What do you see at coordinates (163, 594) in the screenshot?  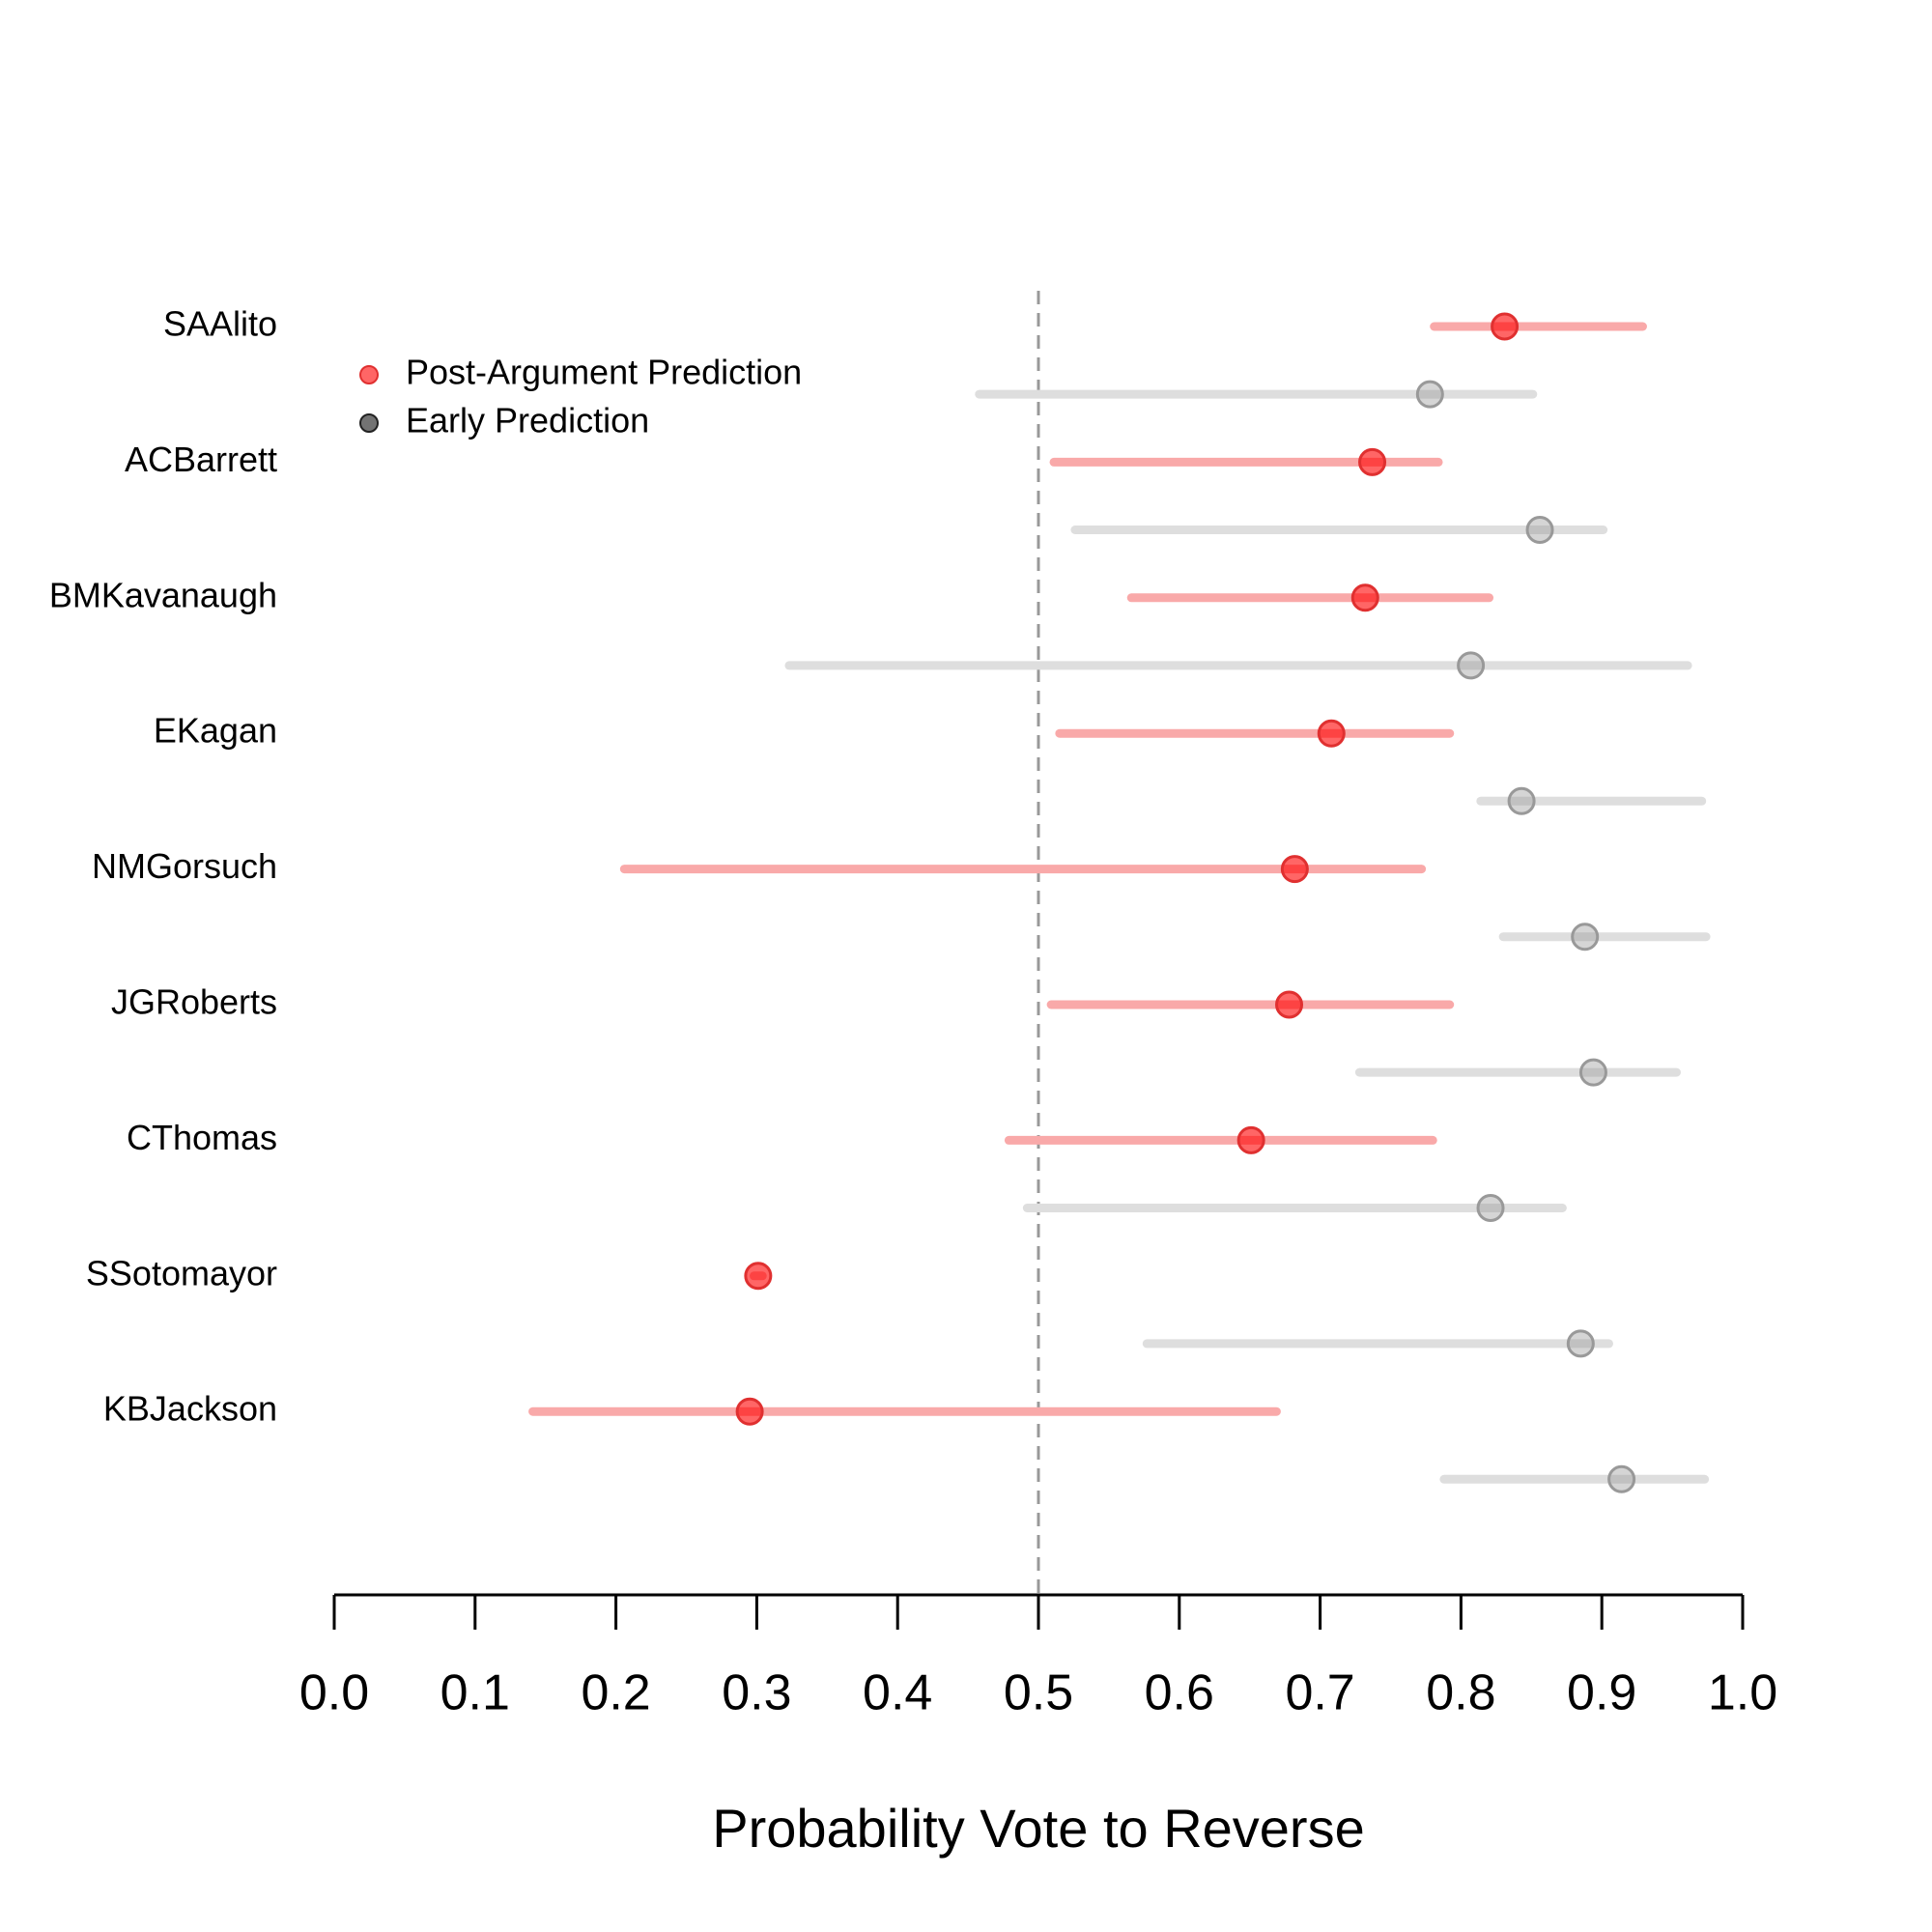 I see `justice-label: BMKavanaugh` at bounding box center [163, 594].